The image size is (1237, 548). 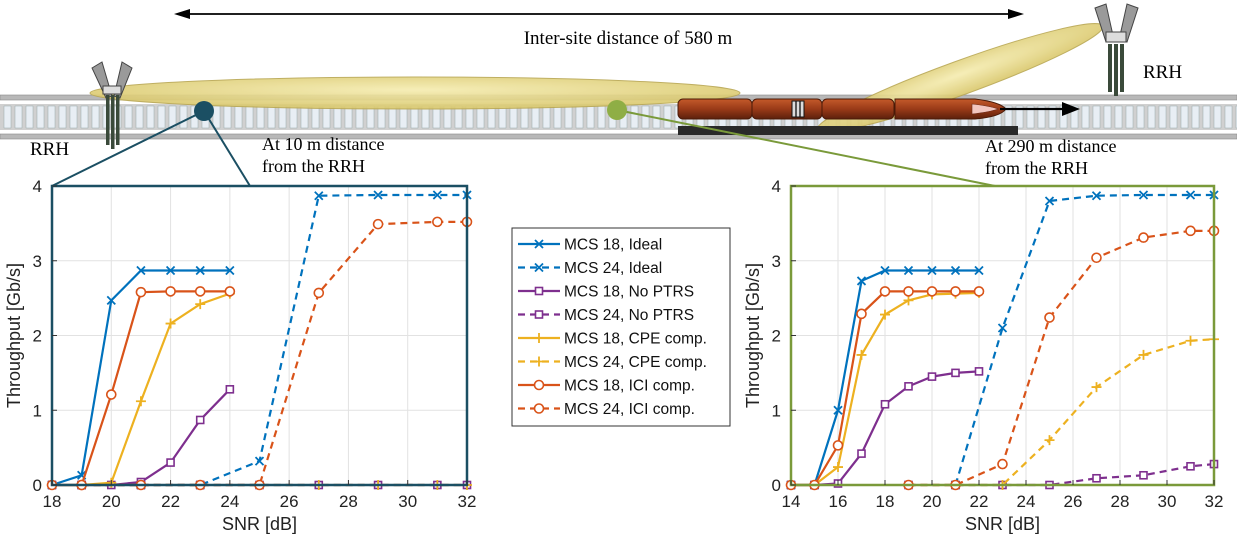 What do you see at coordinates (1061, 358) in the screenshot?
I see `series-line` at bounding box center [1061, 358].